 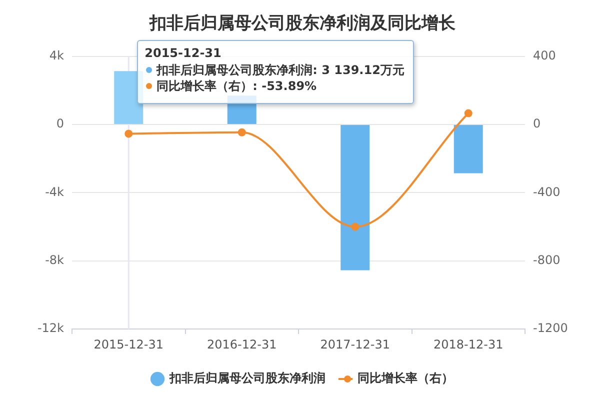 What do you see at coordinates (546, 259) in the screenshot?
I see `y2-tick-label: -800` at bounding box center [546, 259].